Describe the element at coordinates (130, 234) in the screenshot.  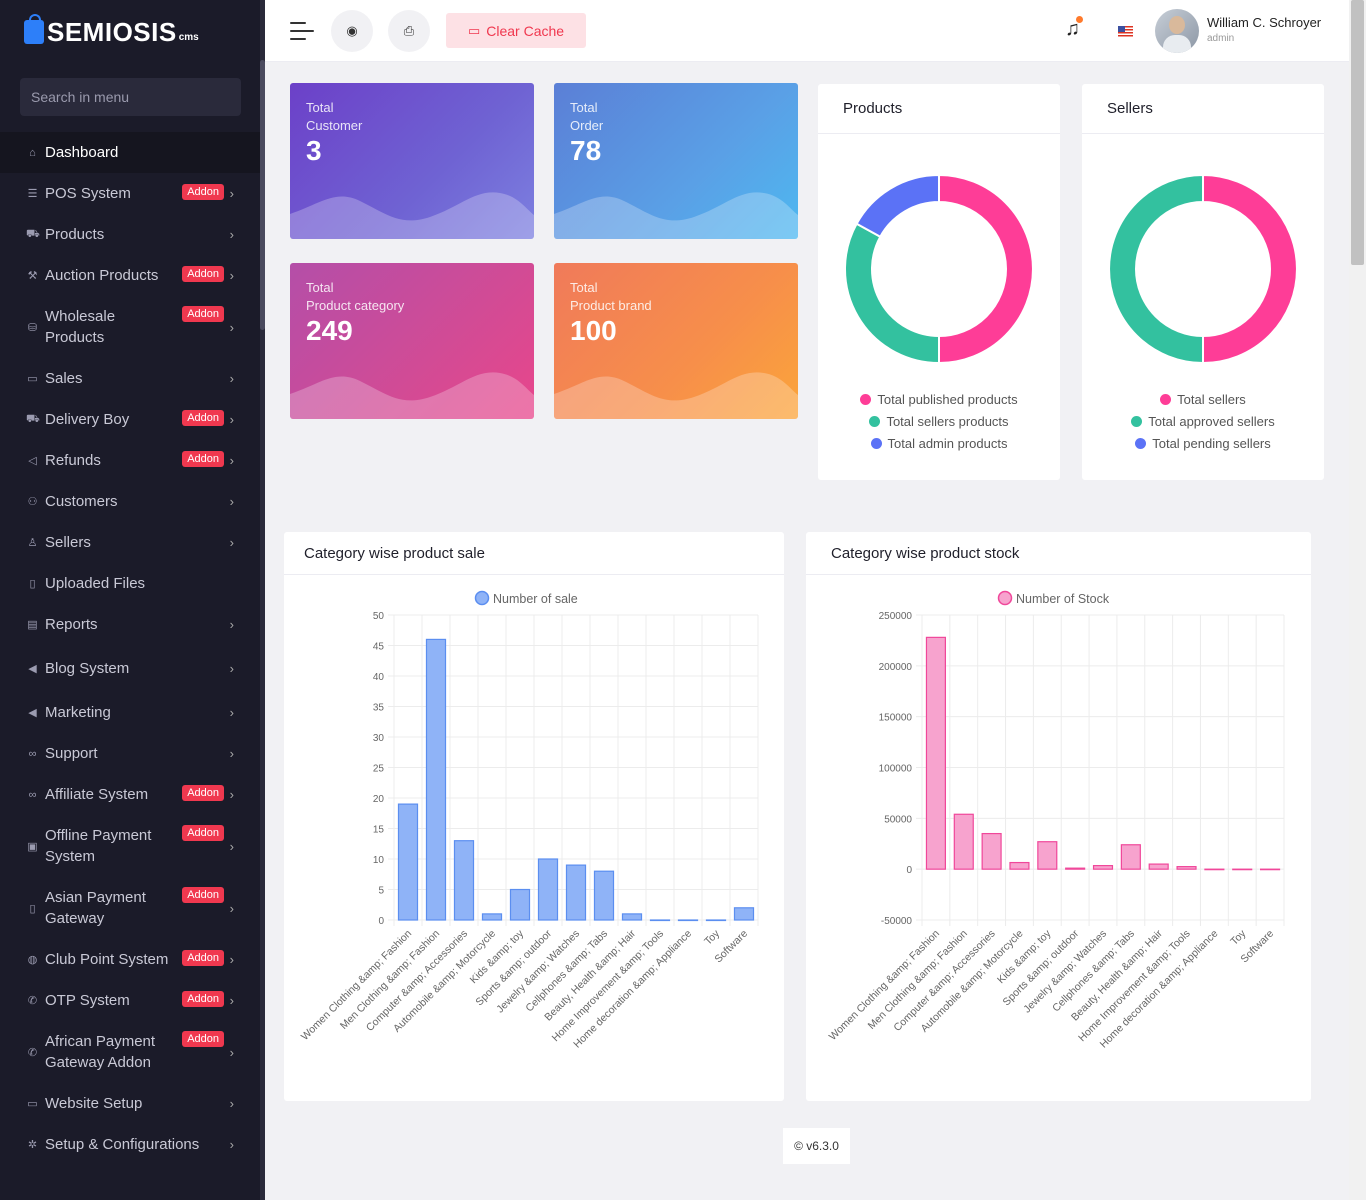
I see `sidebar-item-products: ⛟ Products ›` at that location.